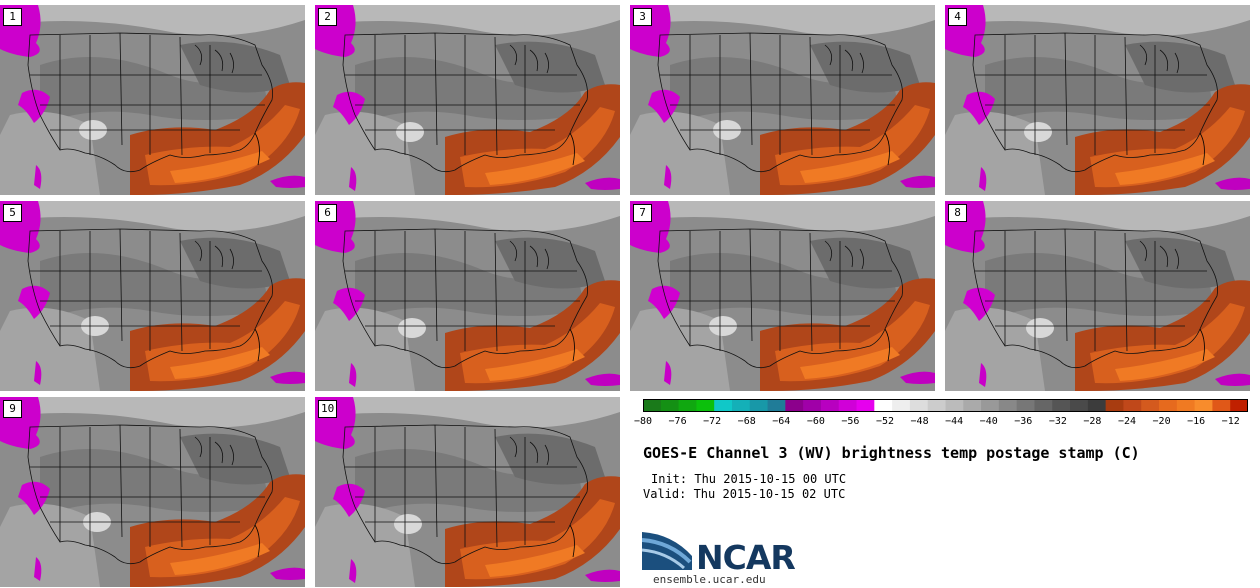 The image size is (1260, 588). What do you see at coordinates (746, 421) in the screenshot?
I see `colorbar-tick-label: −68` at bounding box center [746, 421].